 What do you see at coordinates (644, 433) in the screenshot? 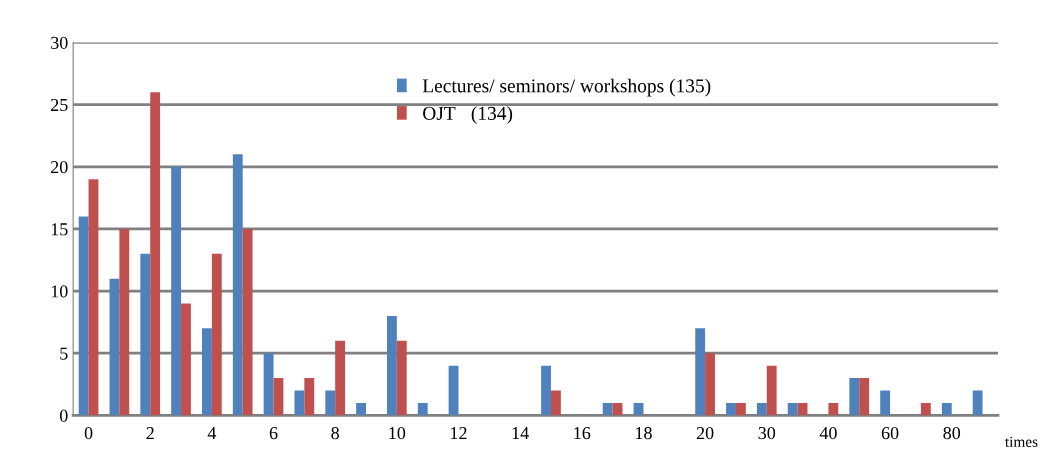
I see `x-tick-label: 18` at bounding box center [644, 433].